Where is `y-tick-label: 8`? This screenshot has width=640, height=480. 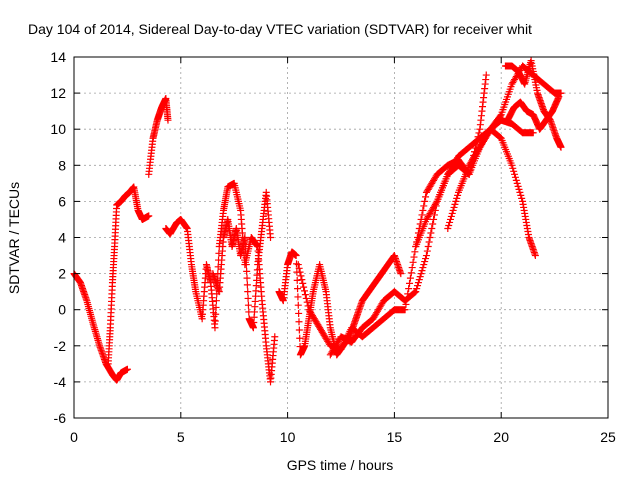
y-tick-label: 8 is located at coordinates (62, 165).